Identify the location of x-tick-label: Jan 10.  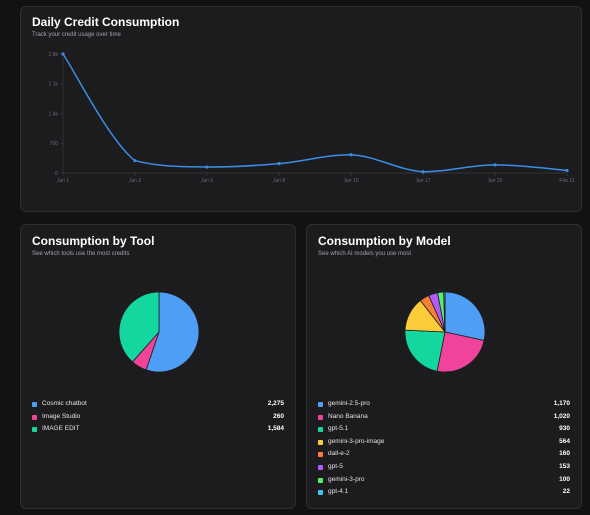
(350, 181).